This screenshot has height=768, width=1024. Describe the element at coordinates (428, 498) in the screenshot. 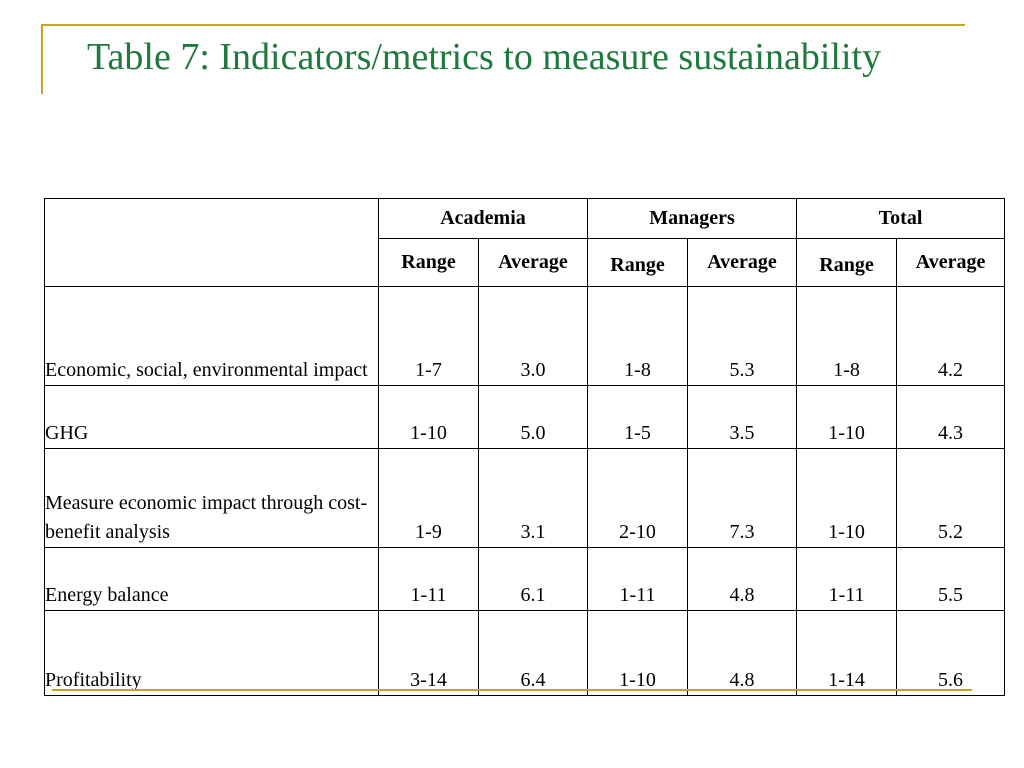

I see `cell-value: 1-9` at that location.